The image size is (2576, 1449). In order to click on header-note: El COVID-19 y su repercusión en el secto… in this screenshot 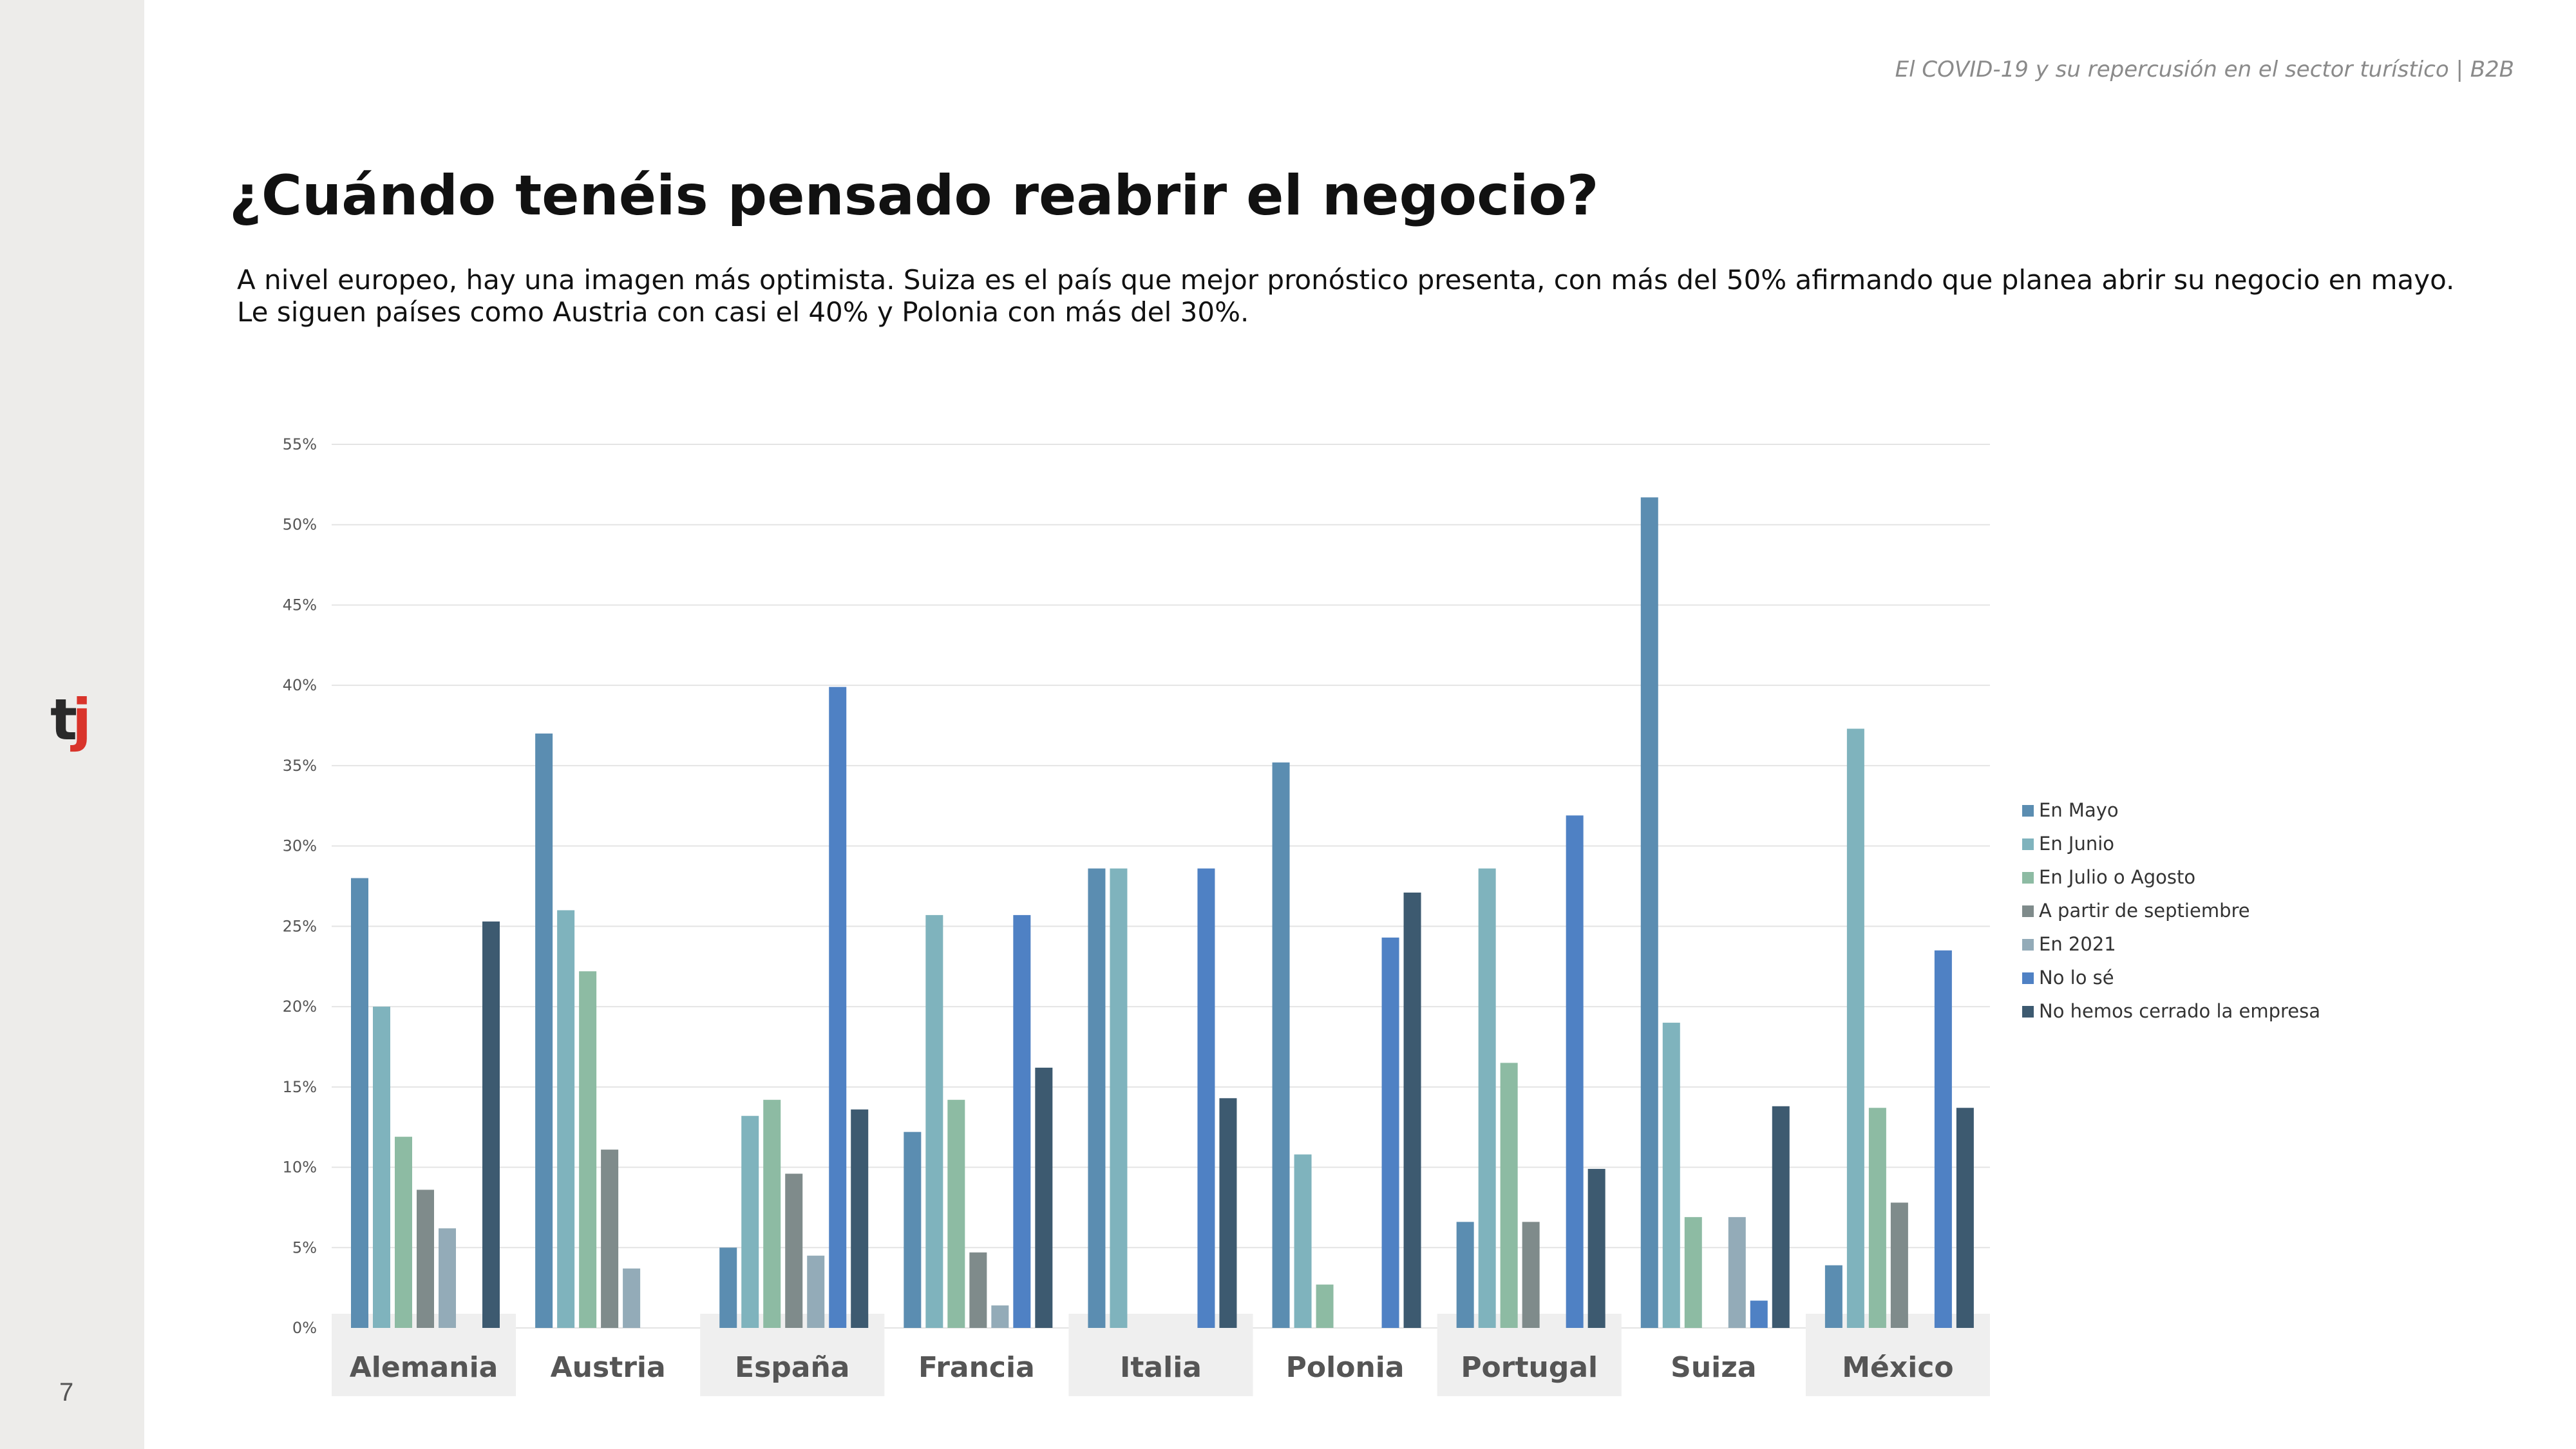, I will do `click(2204, 69)`.